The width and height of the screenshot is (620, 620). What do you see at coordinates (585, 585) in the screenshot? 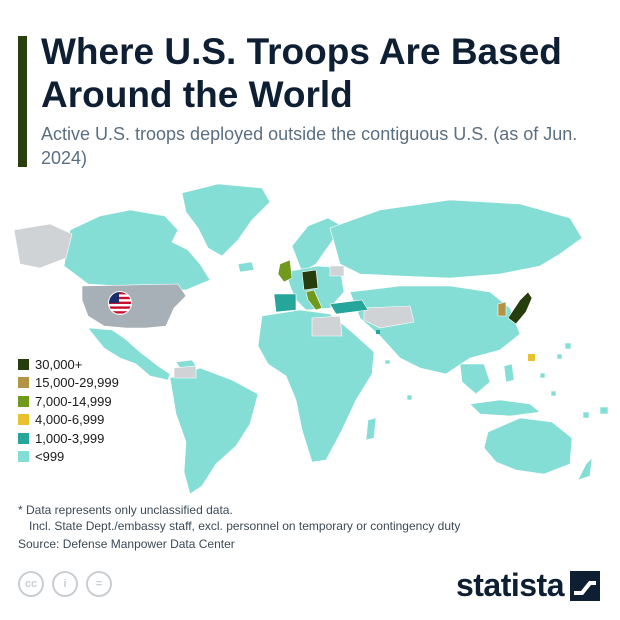
I see `statista-logo-icon` at bounding box center [585, 585].